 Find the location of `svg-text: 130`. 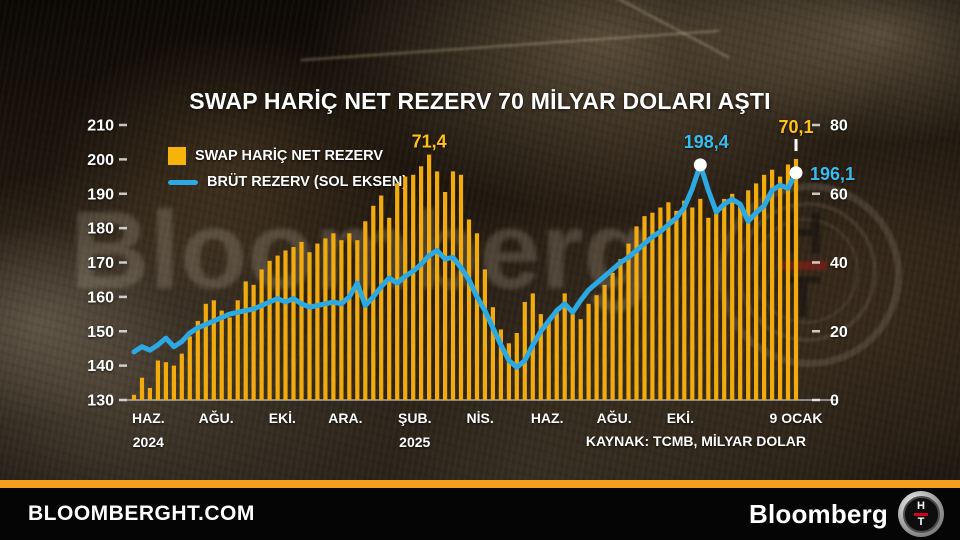

svg-text: 130 is located at coordinates (100, 401).